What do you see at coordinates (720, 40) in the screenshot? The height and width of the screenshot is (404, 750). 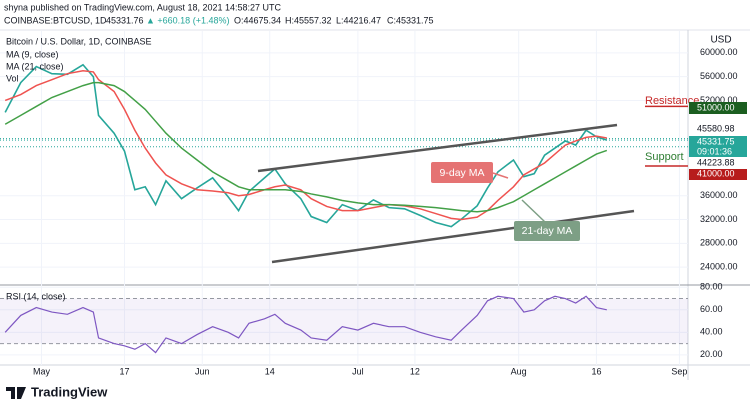 I see `currency: USD` at bounding box center [720, 40].